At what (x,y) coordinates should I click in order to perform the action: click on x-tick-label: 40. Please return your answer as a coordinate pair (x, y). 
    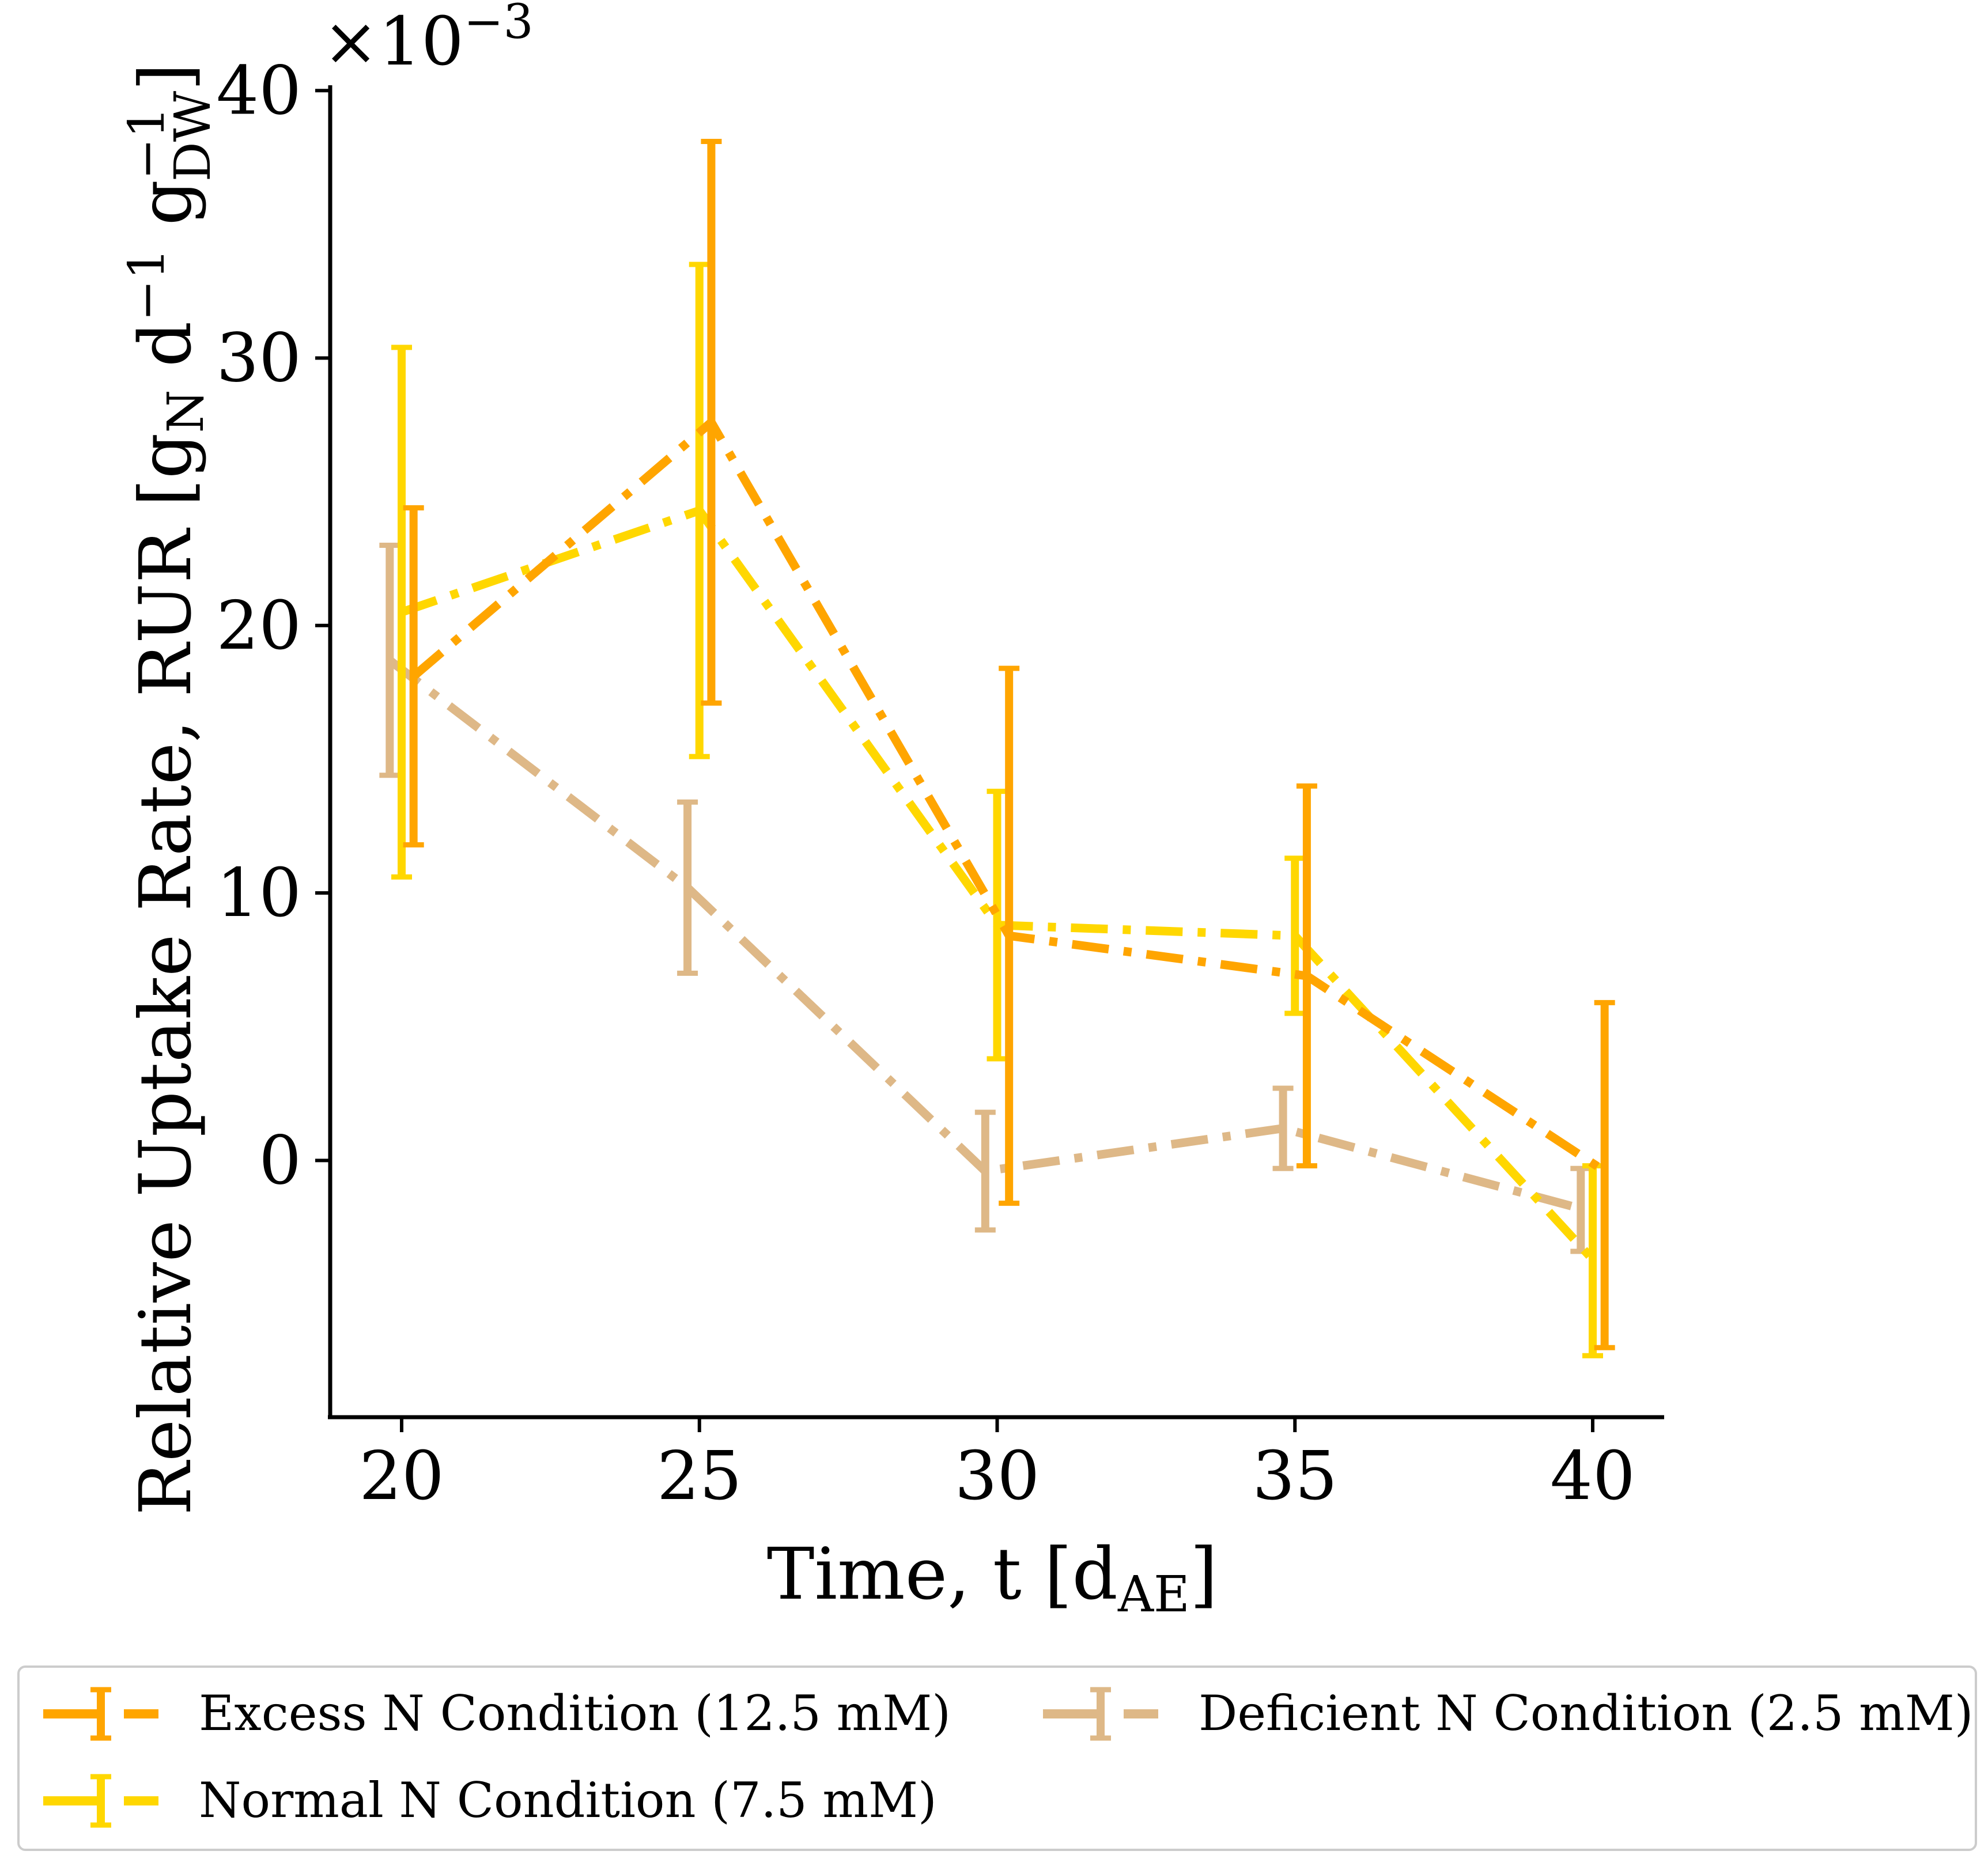
    Looking at the image, I should click on (1593, 1476).